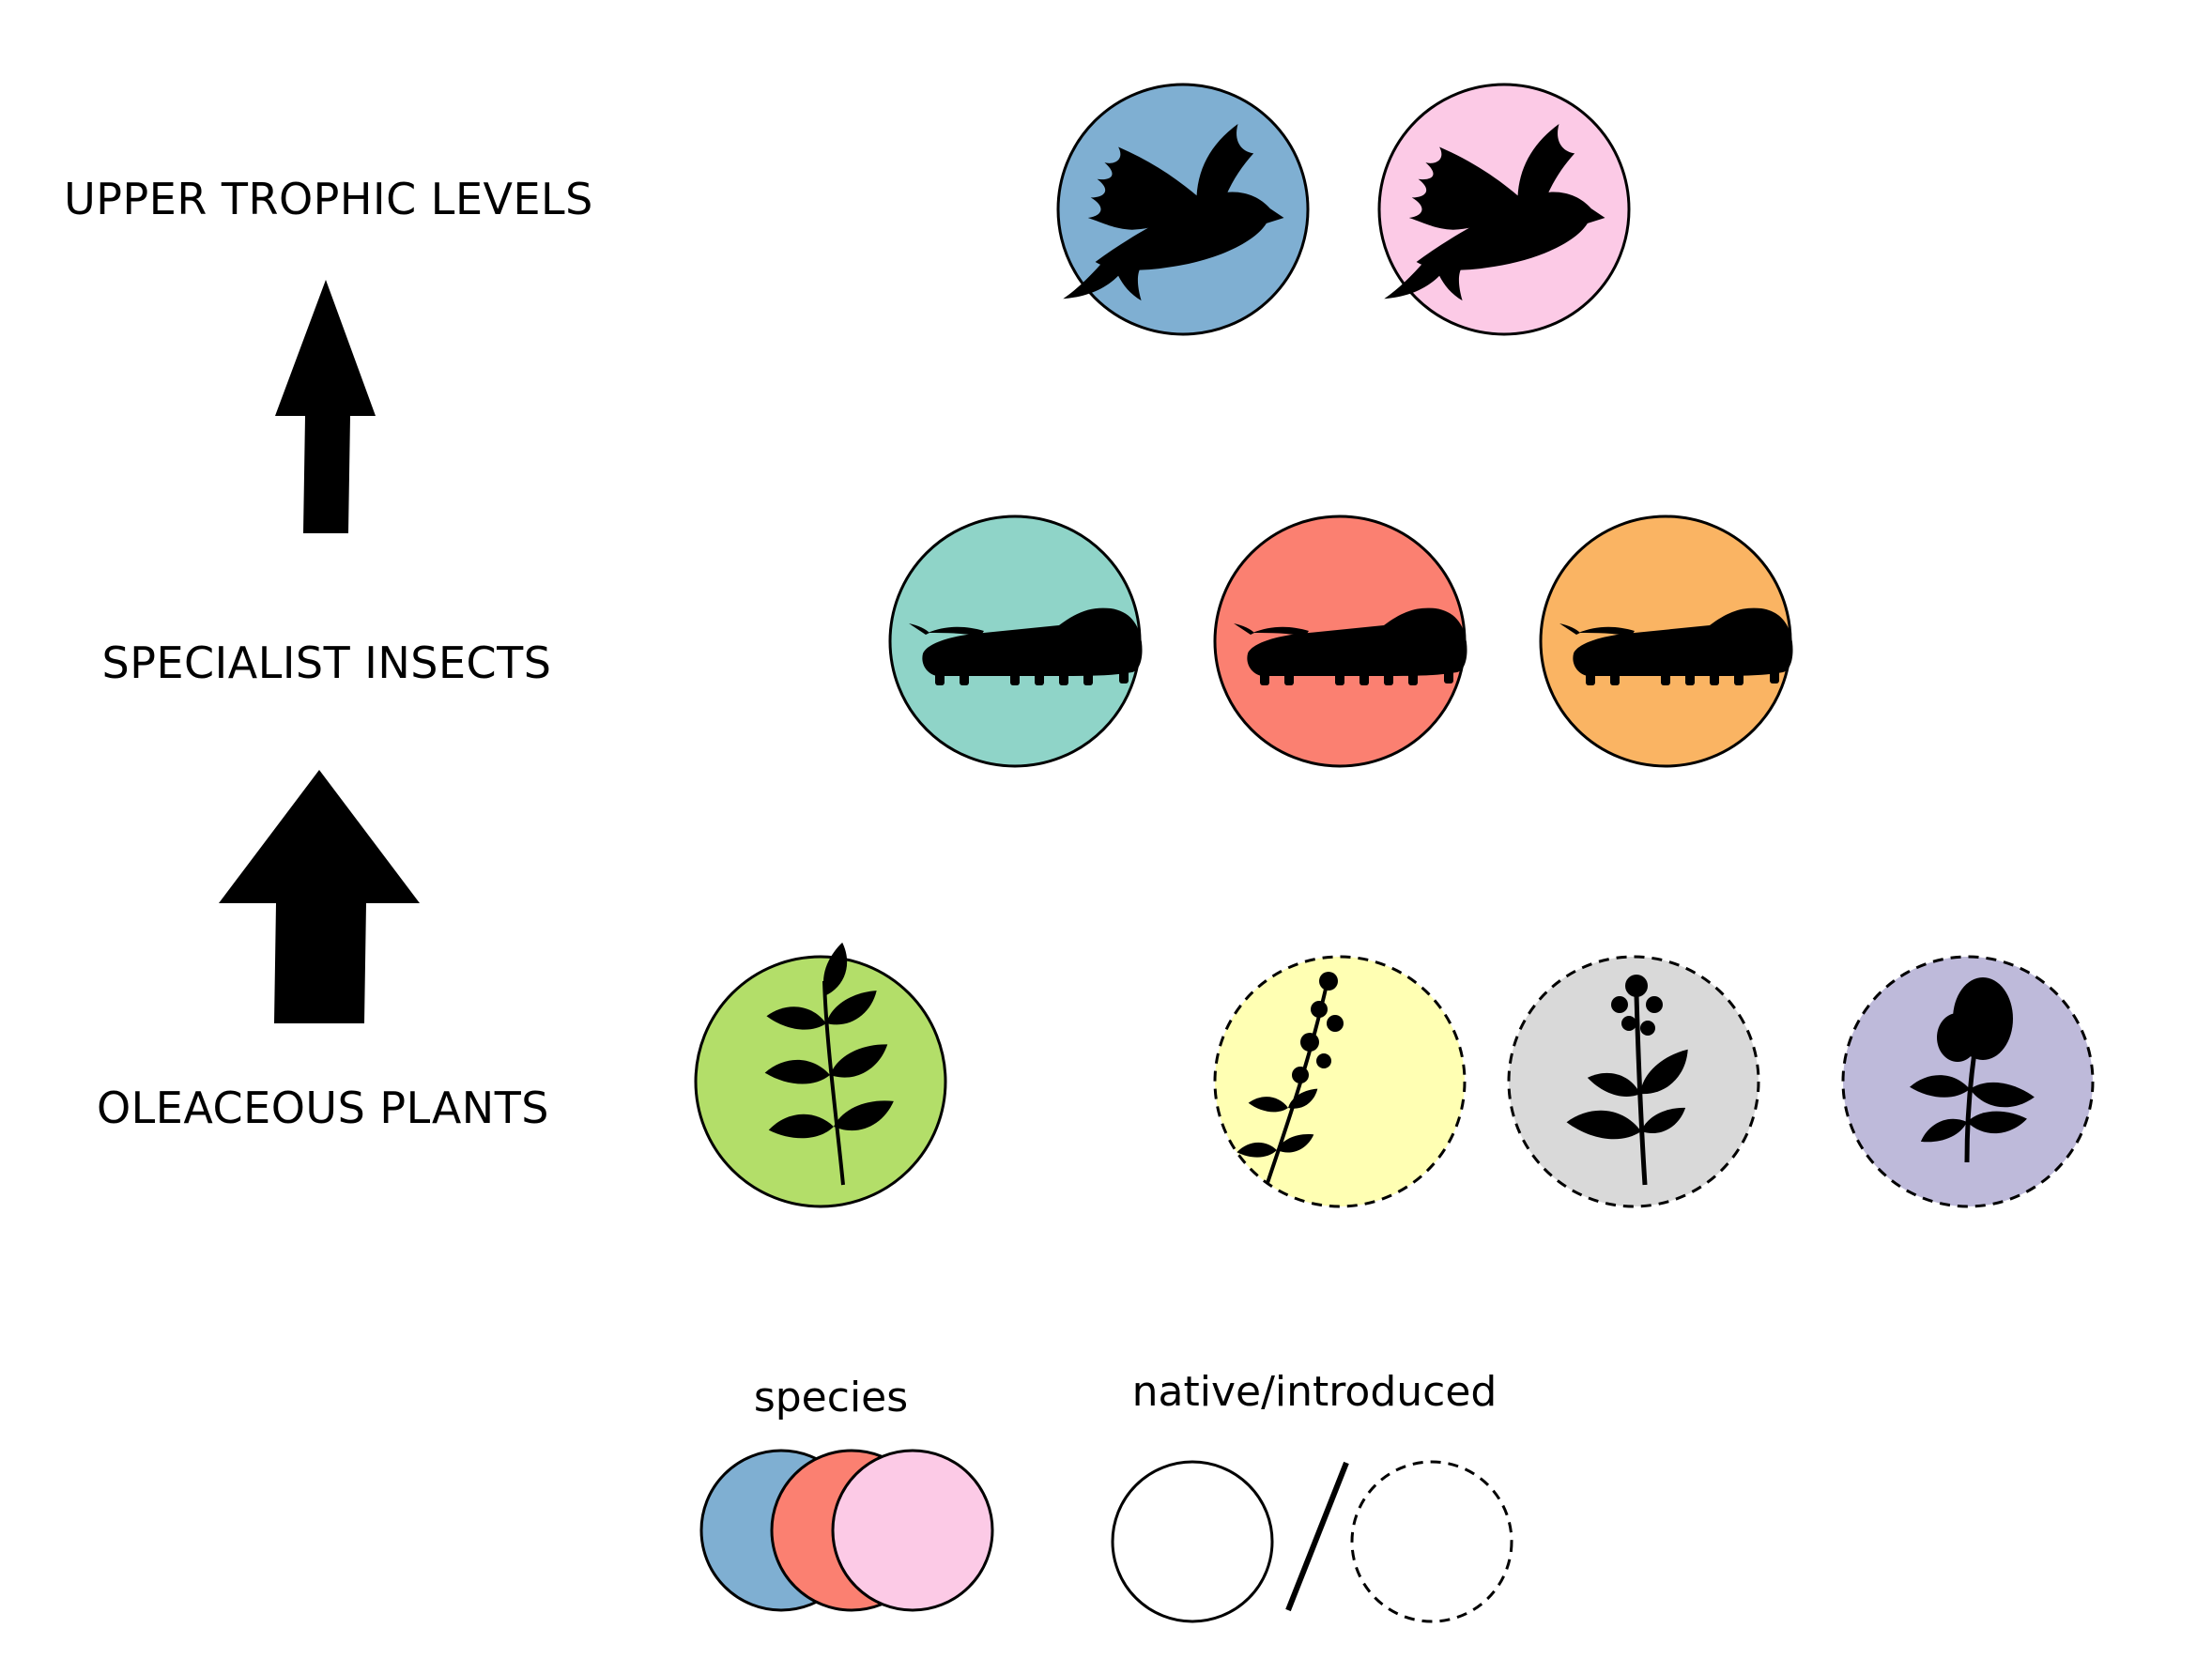 This screenshot has height=1659, width=2212. I want to click on specialist-insects-label: SPECIALIST INSECTS, so click(327, 662).